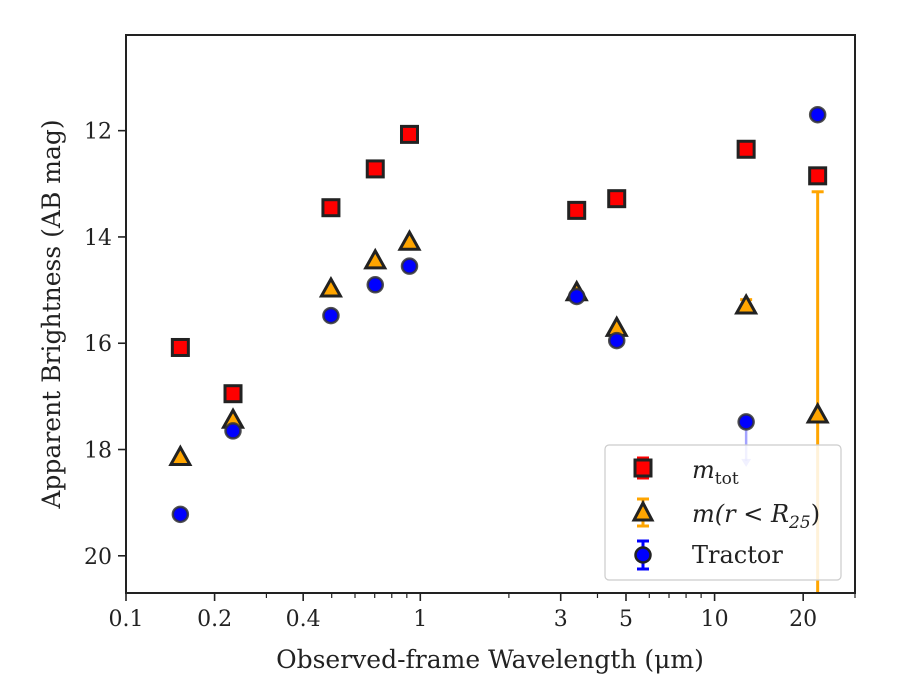 This screenshot has height=700, width=900. What do you see at coordinates (756, 516) in the screenshot?
I see `legend-label-m-r25: m(r < R25)` at bounding box center [756, 516].